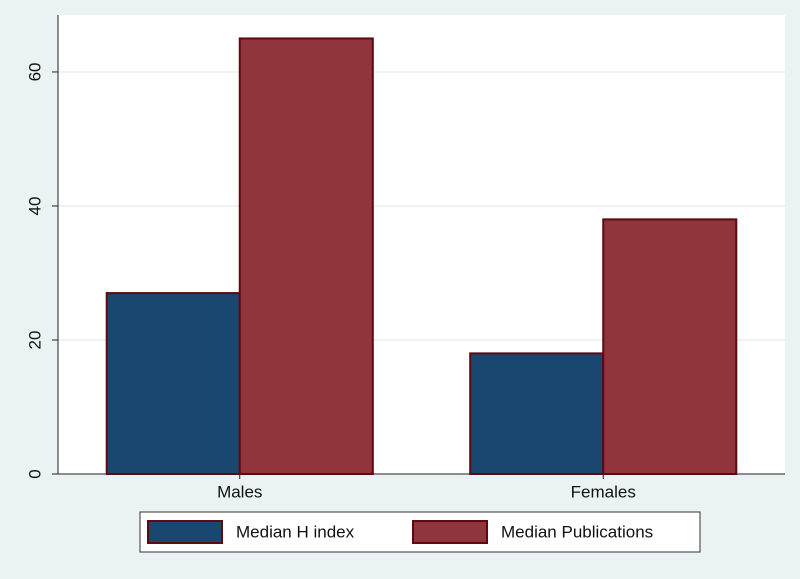  I want to click on legend-label: Median H index, so click(295, 531).